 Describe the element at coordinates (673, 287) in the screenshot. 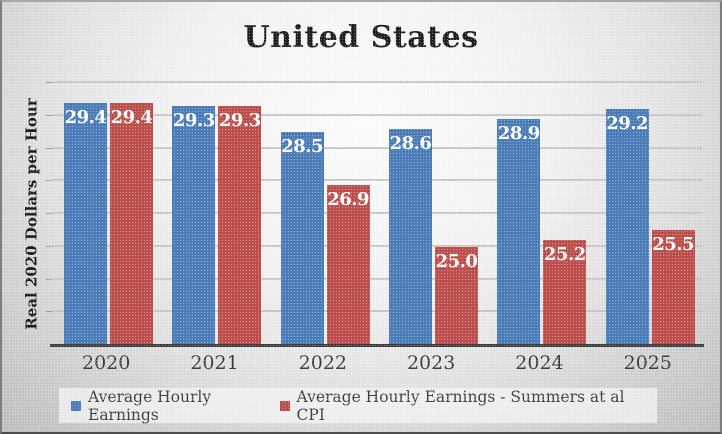

I see `bar-2025-series1: 25.5` at that location.